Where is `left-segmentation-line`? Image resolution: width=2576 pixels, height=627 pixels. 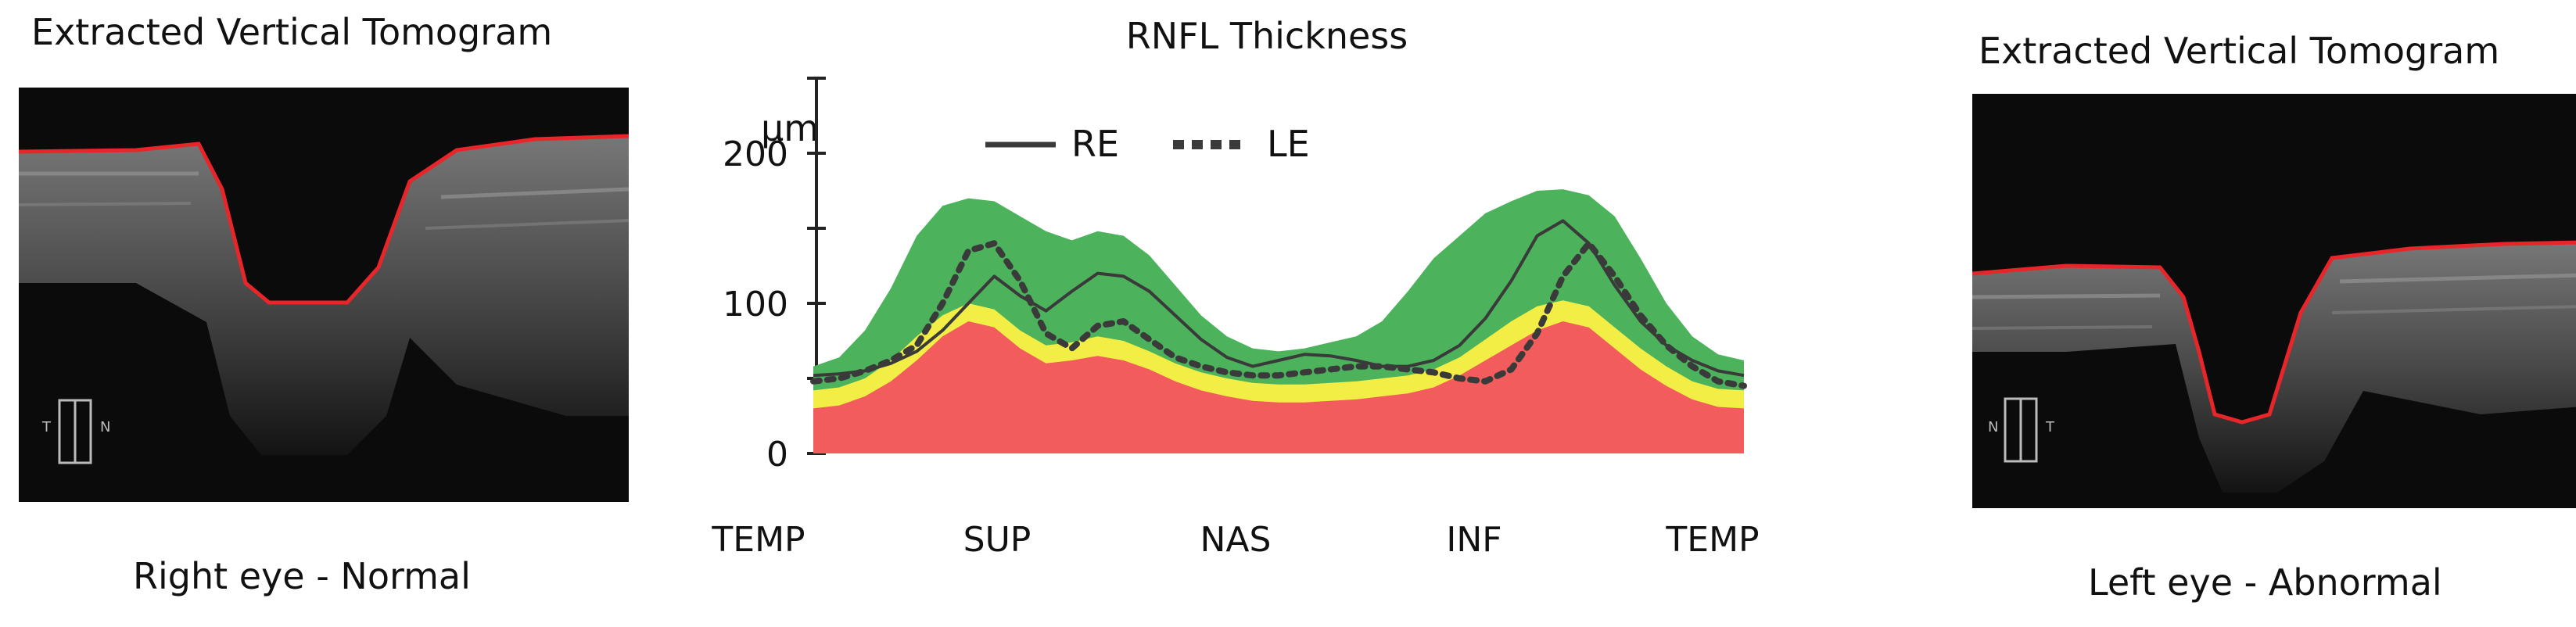
left-segmentation-line is located at coordinates (324, 219).